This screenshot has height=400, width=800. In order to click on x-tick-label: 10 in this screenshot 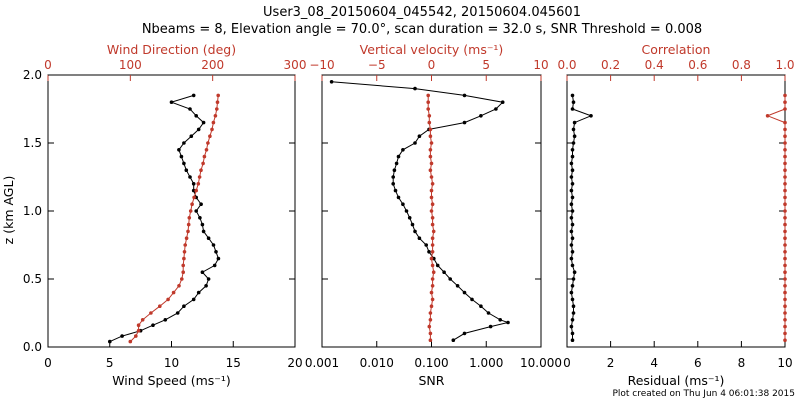, I will do `click(784, 363)`.